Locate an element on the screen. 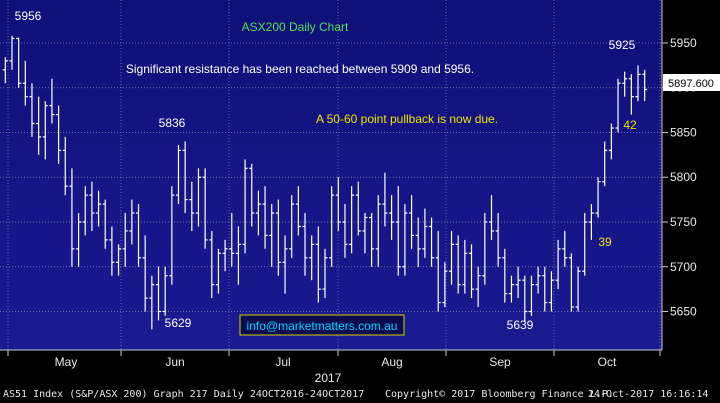 The image size is (720, 403). chart-title: ASX200 Daily Chart is located at coordinates (295, 27).